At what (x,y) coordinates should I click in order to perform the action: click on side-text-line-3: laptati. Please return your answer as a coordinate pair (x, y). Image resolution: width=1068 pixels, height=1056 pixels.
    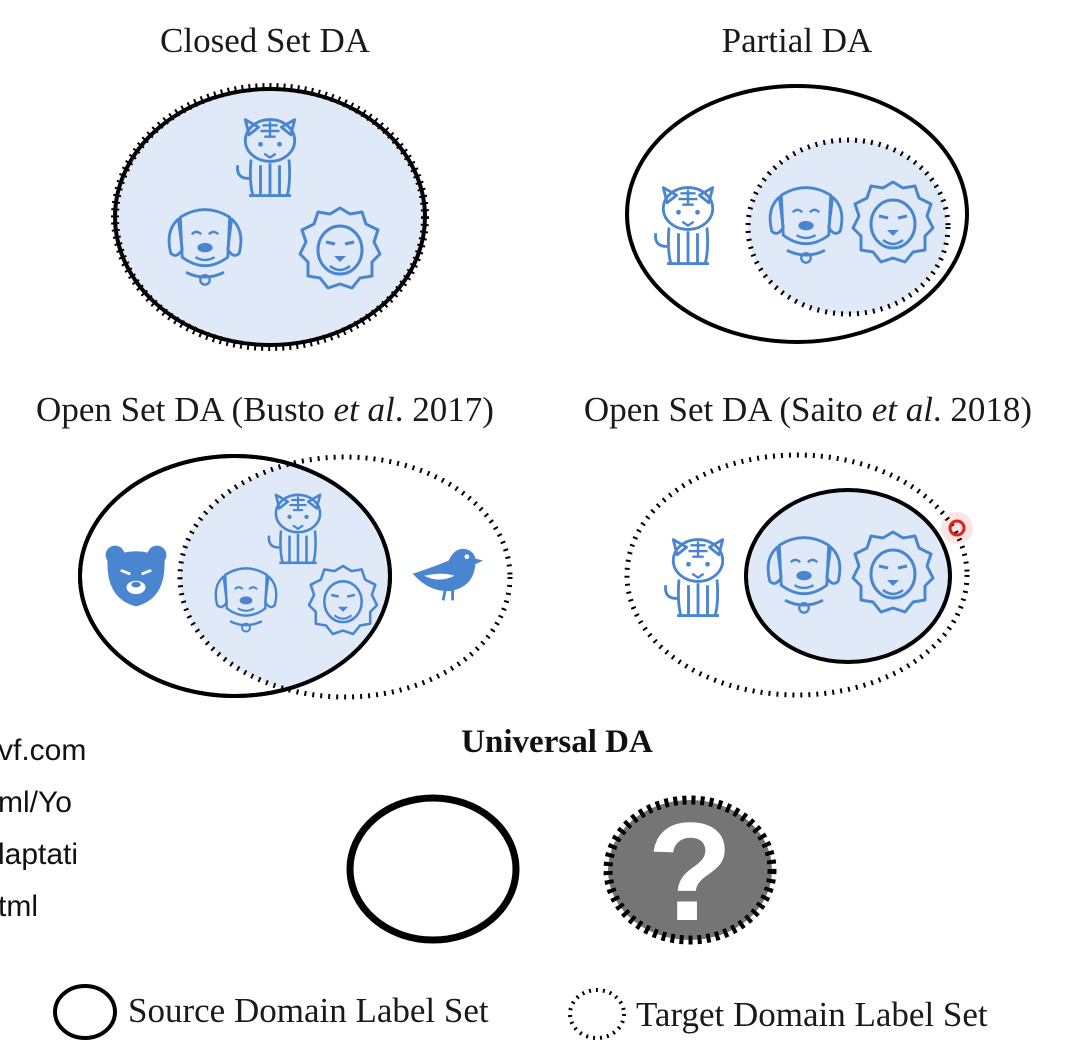
    Looking at the image, I should click on (39, 854).